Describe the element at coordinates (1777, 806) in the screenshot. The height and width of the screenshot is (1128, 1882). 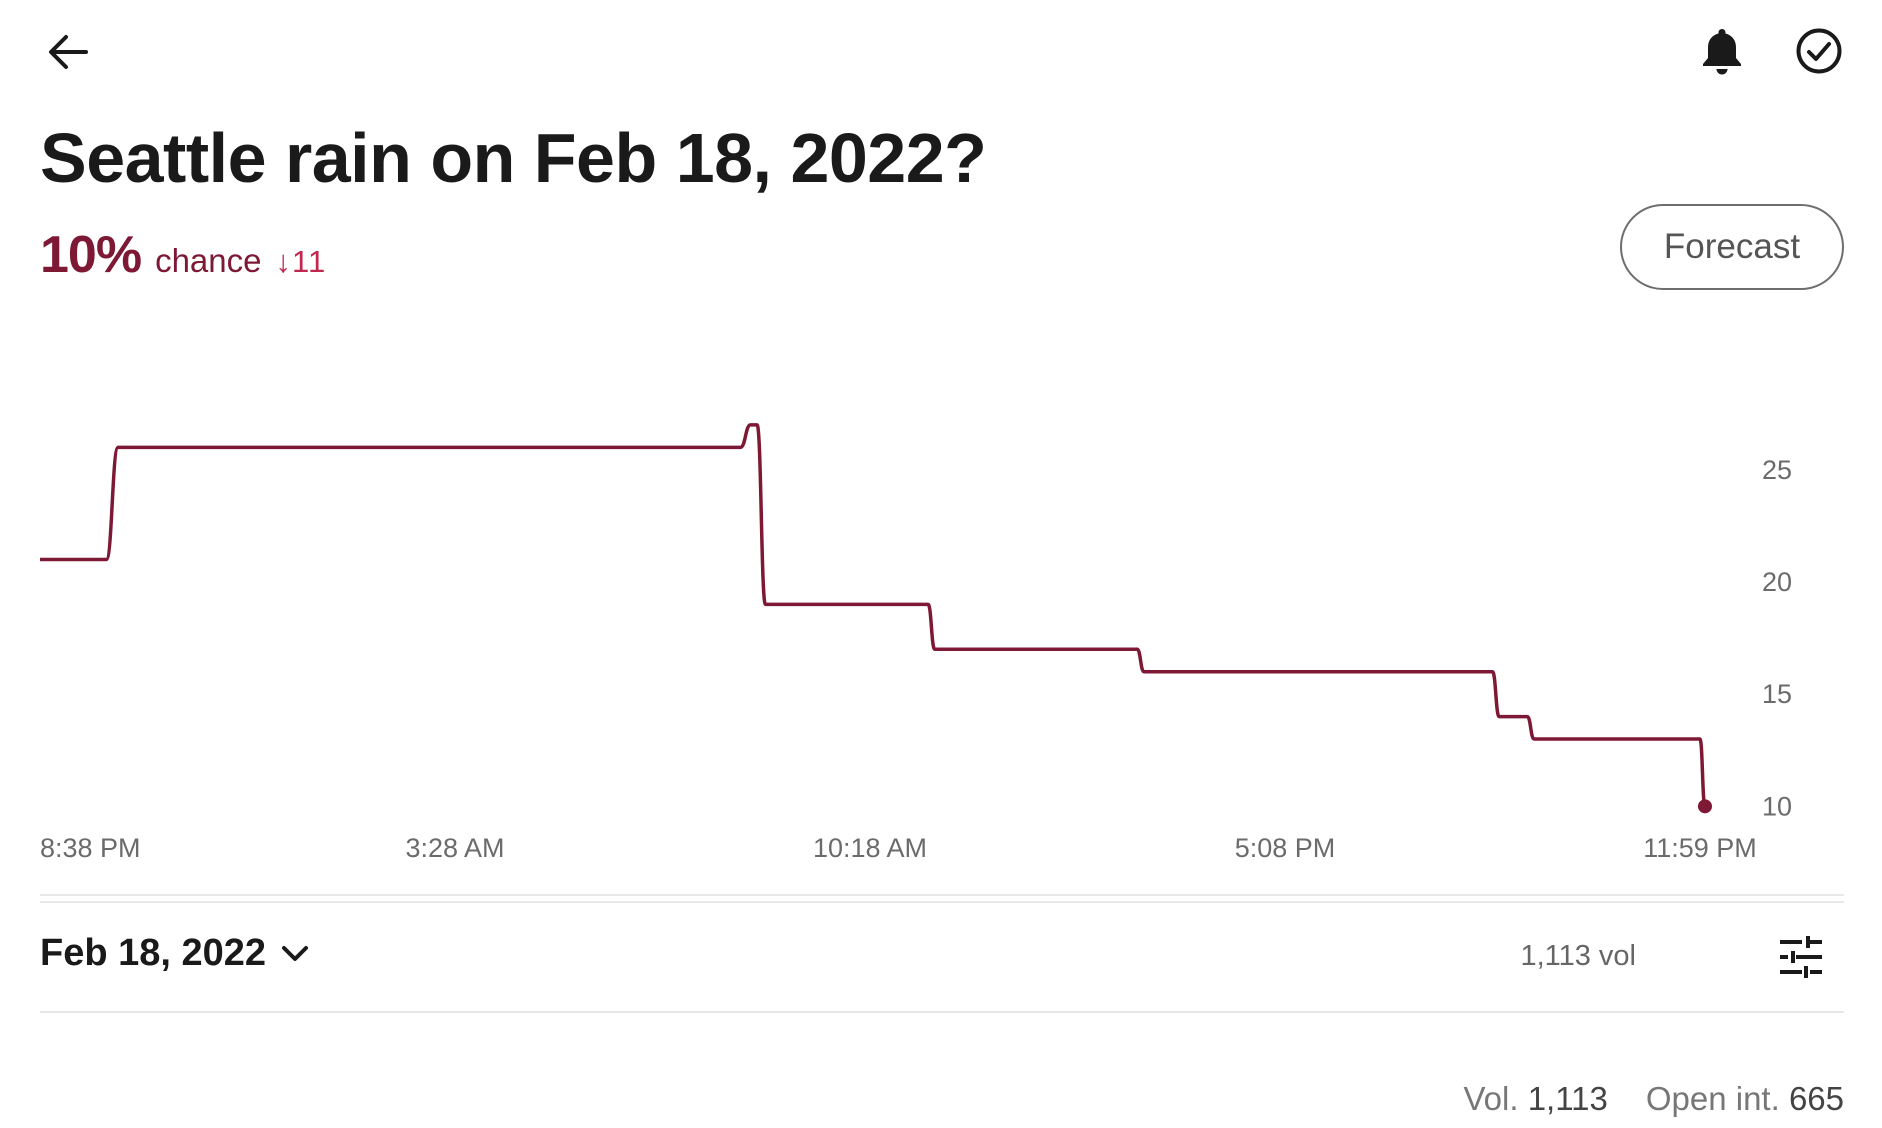
I see `y-tick-label: 10` at that location.